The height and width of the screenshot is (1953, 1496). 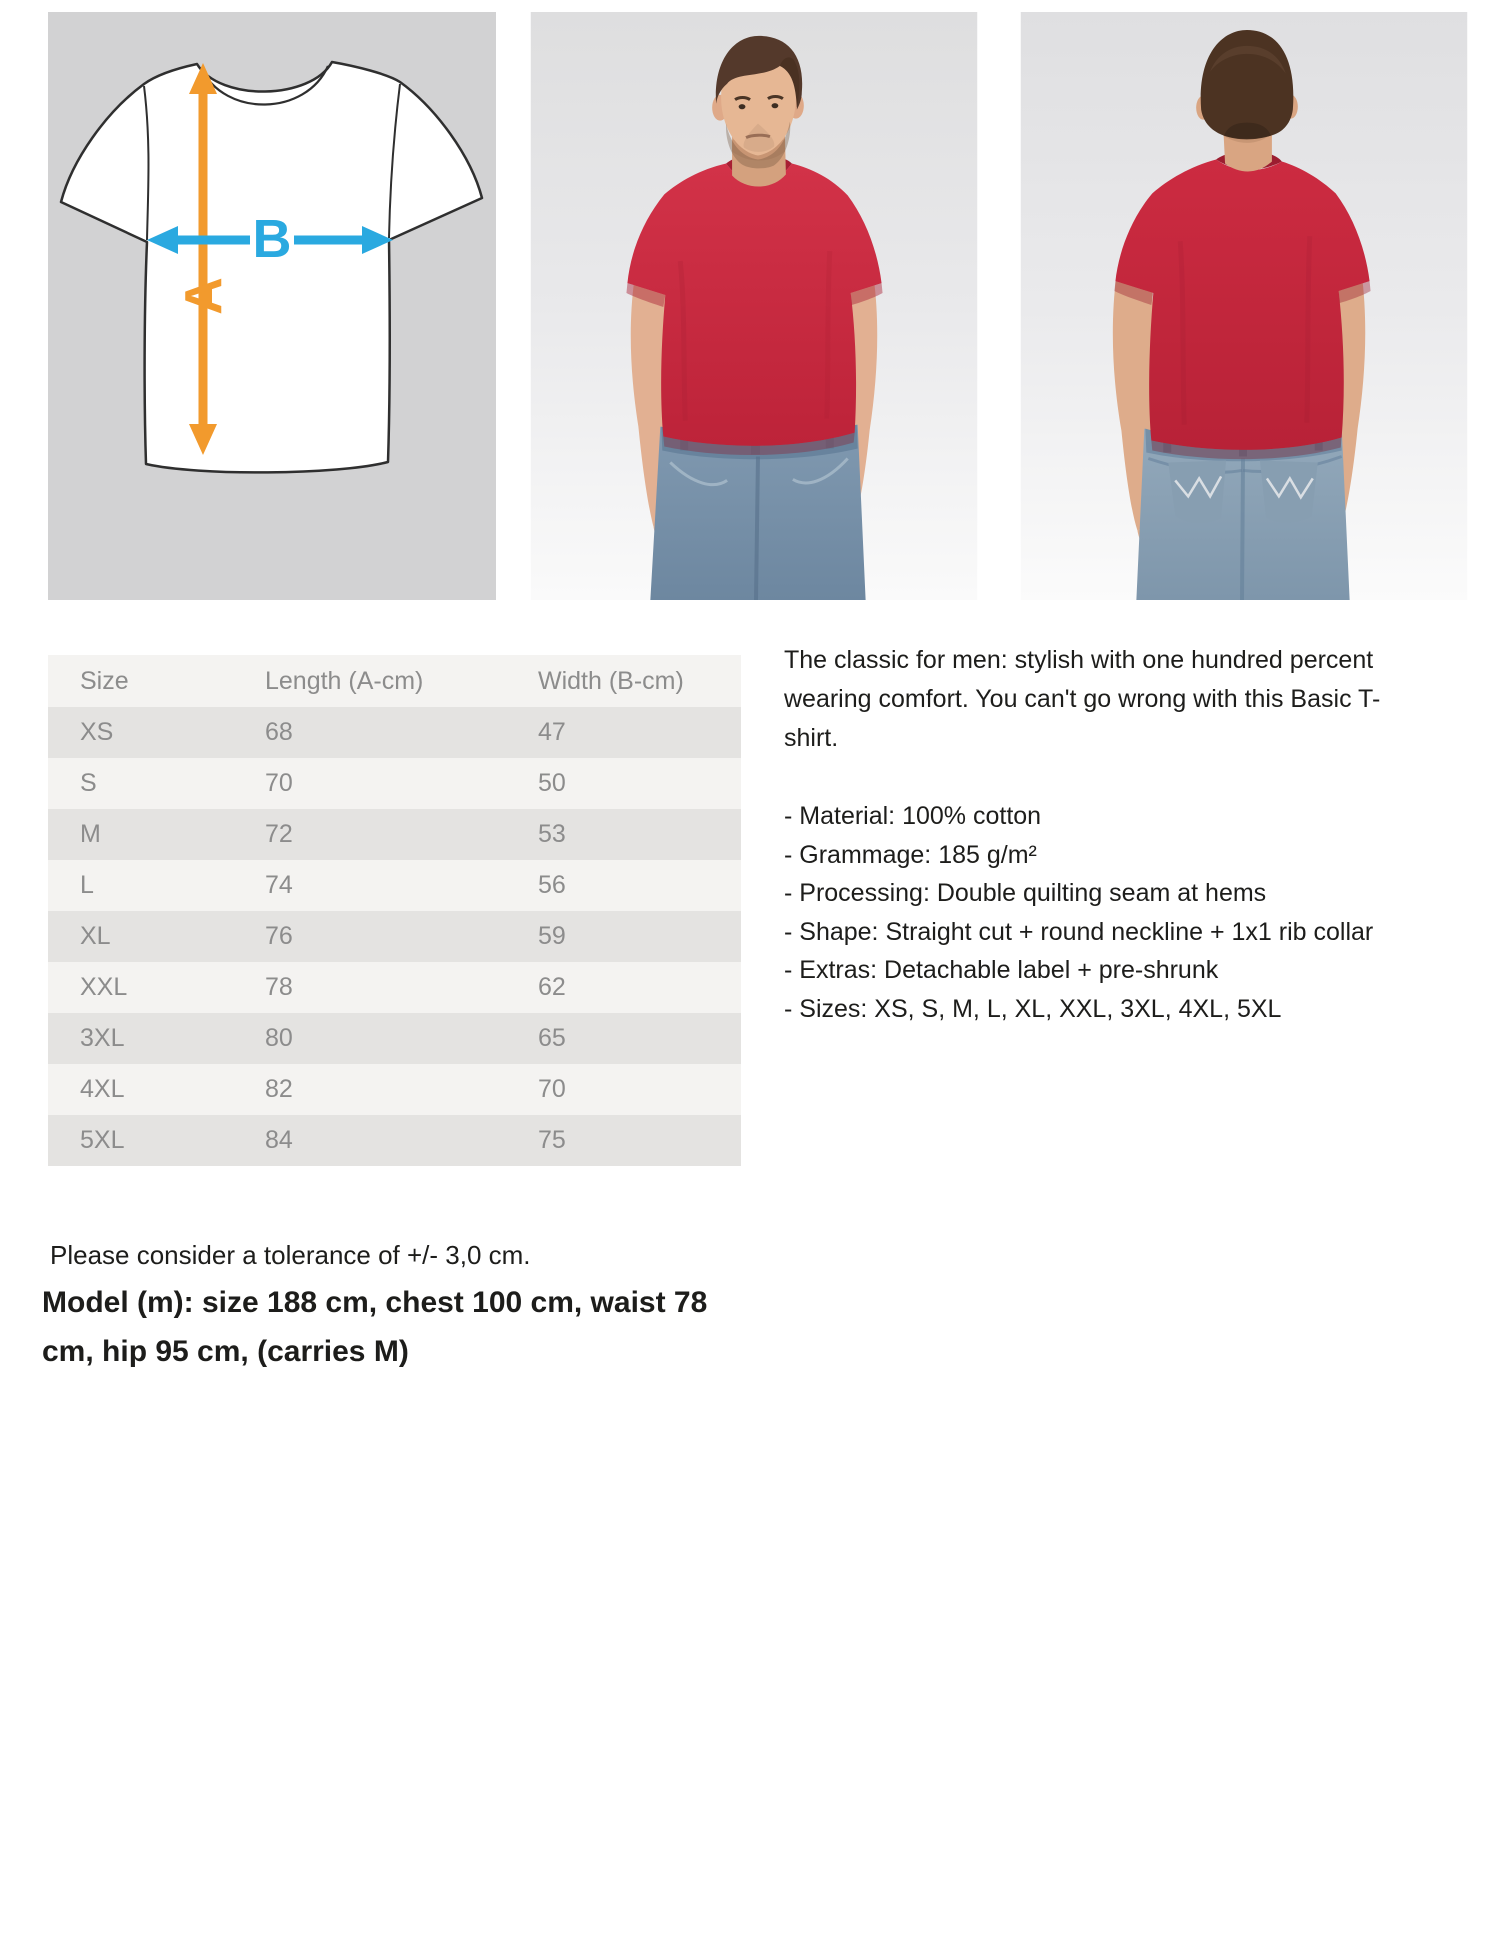 I want to click on cell-size: XL, so click(x=95, y=936).